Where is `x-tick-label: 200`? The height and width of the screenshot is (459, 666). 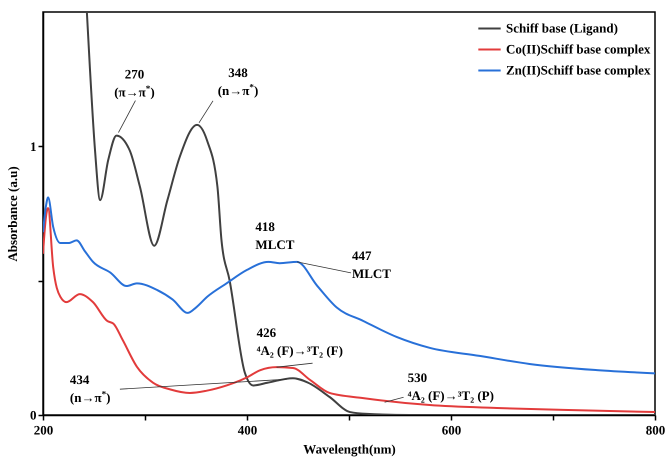 x-tick-label: 200 is located at coordinates (44, 430).